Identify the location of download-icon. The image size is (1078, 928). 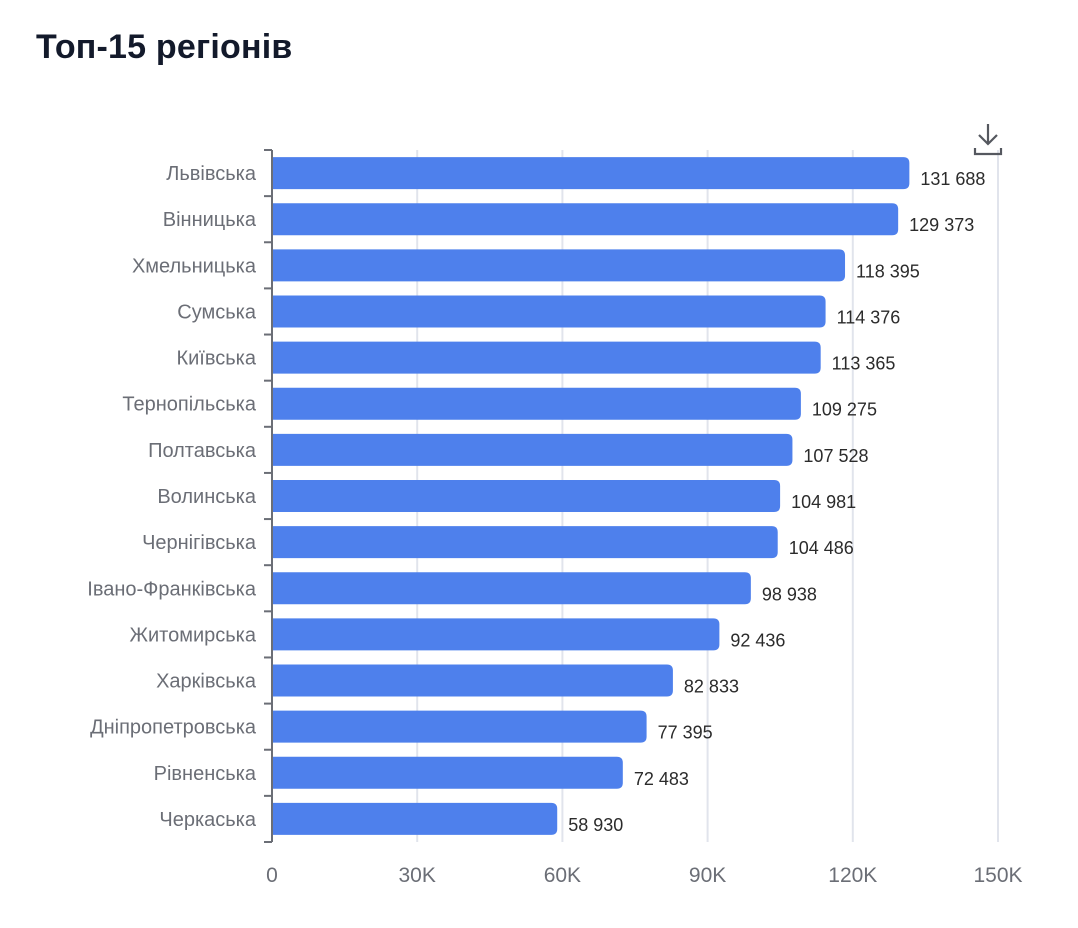
(988, 140).